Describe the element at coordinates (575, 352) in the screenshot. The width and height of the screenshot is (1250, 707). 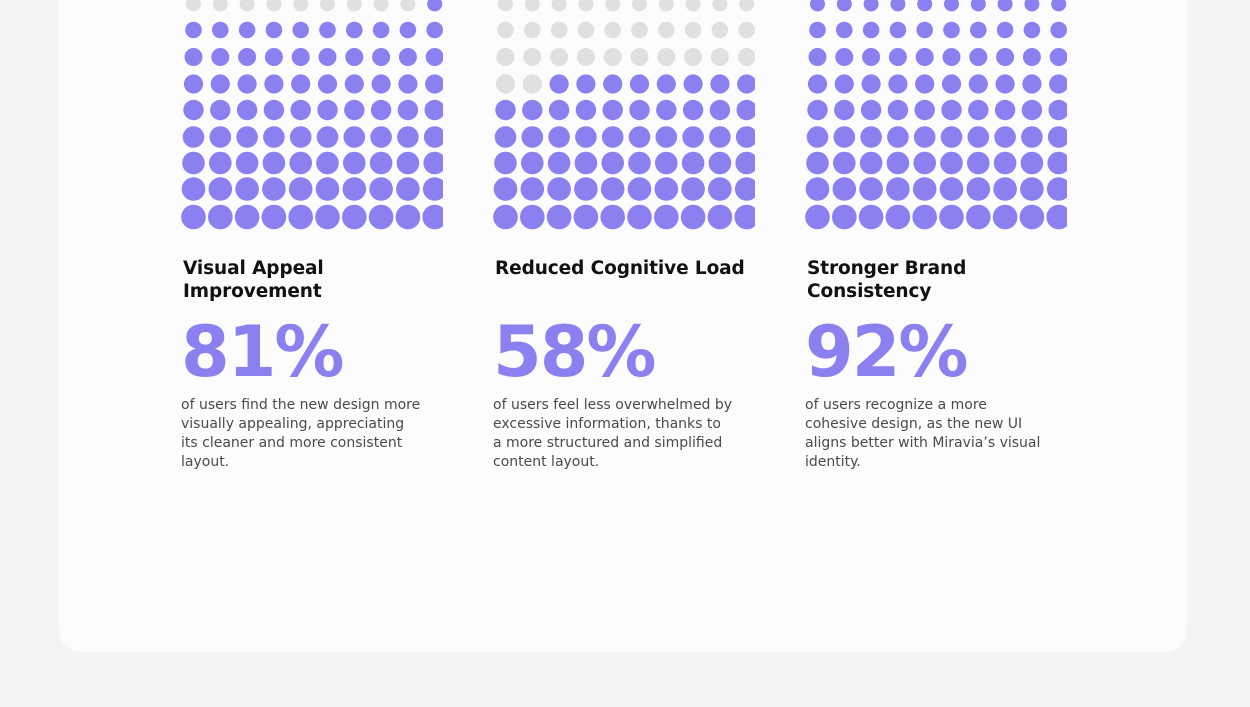
I see `stat-percent: 58%` at that location.